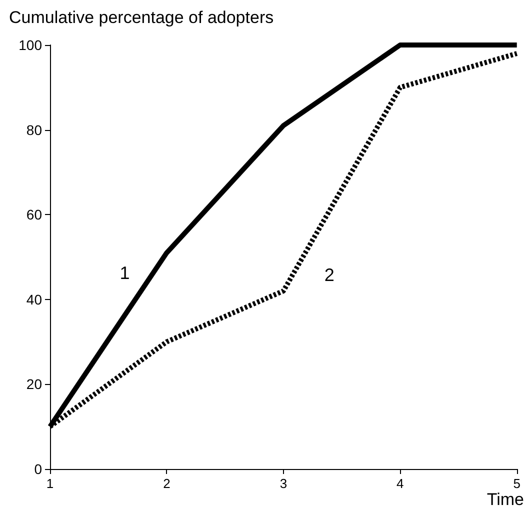  Describe the element at coordinates (38, 469) in the screenshot. I see `y-tick-label: 0` at that location.